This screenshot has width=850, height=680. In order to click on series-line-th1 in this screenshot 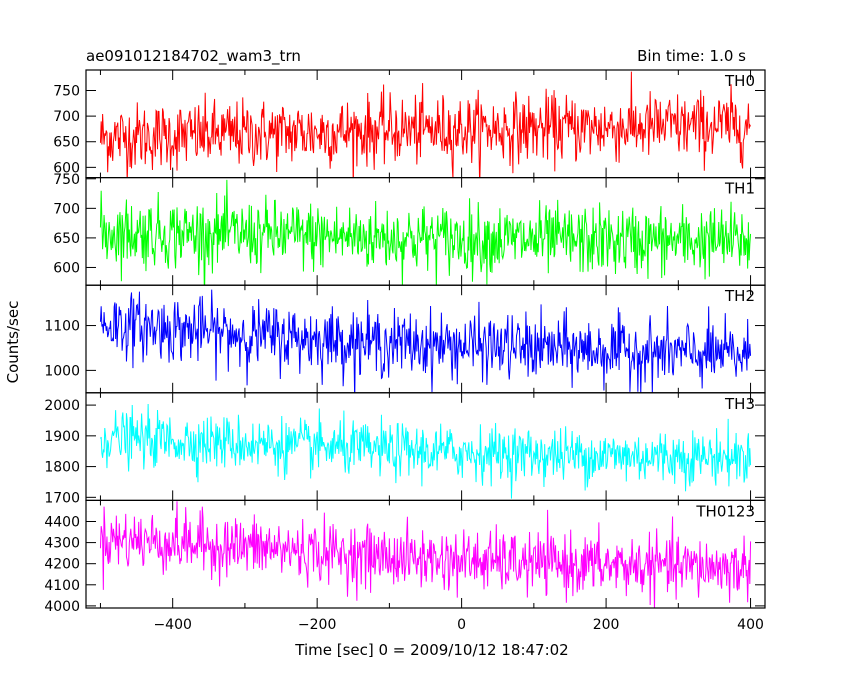, I will do `click(425, 232)`.